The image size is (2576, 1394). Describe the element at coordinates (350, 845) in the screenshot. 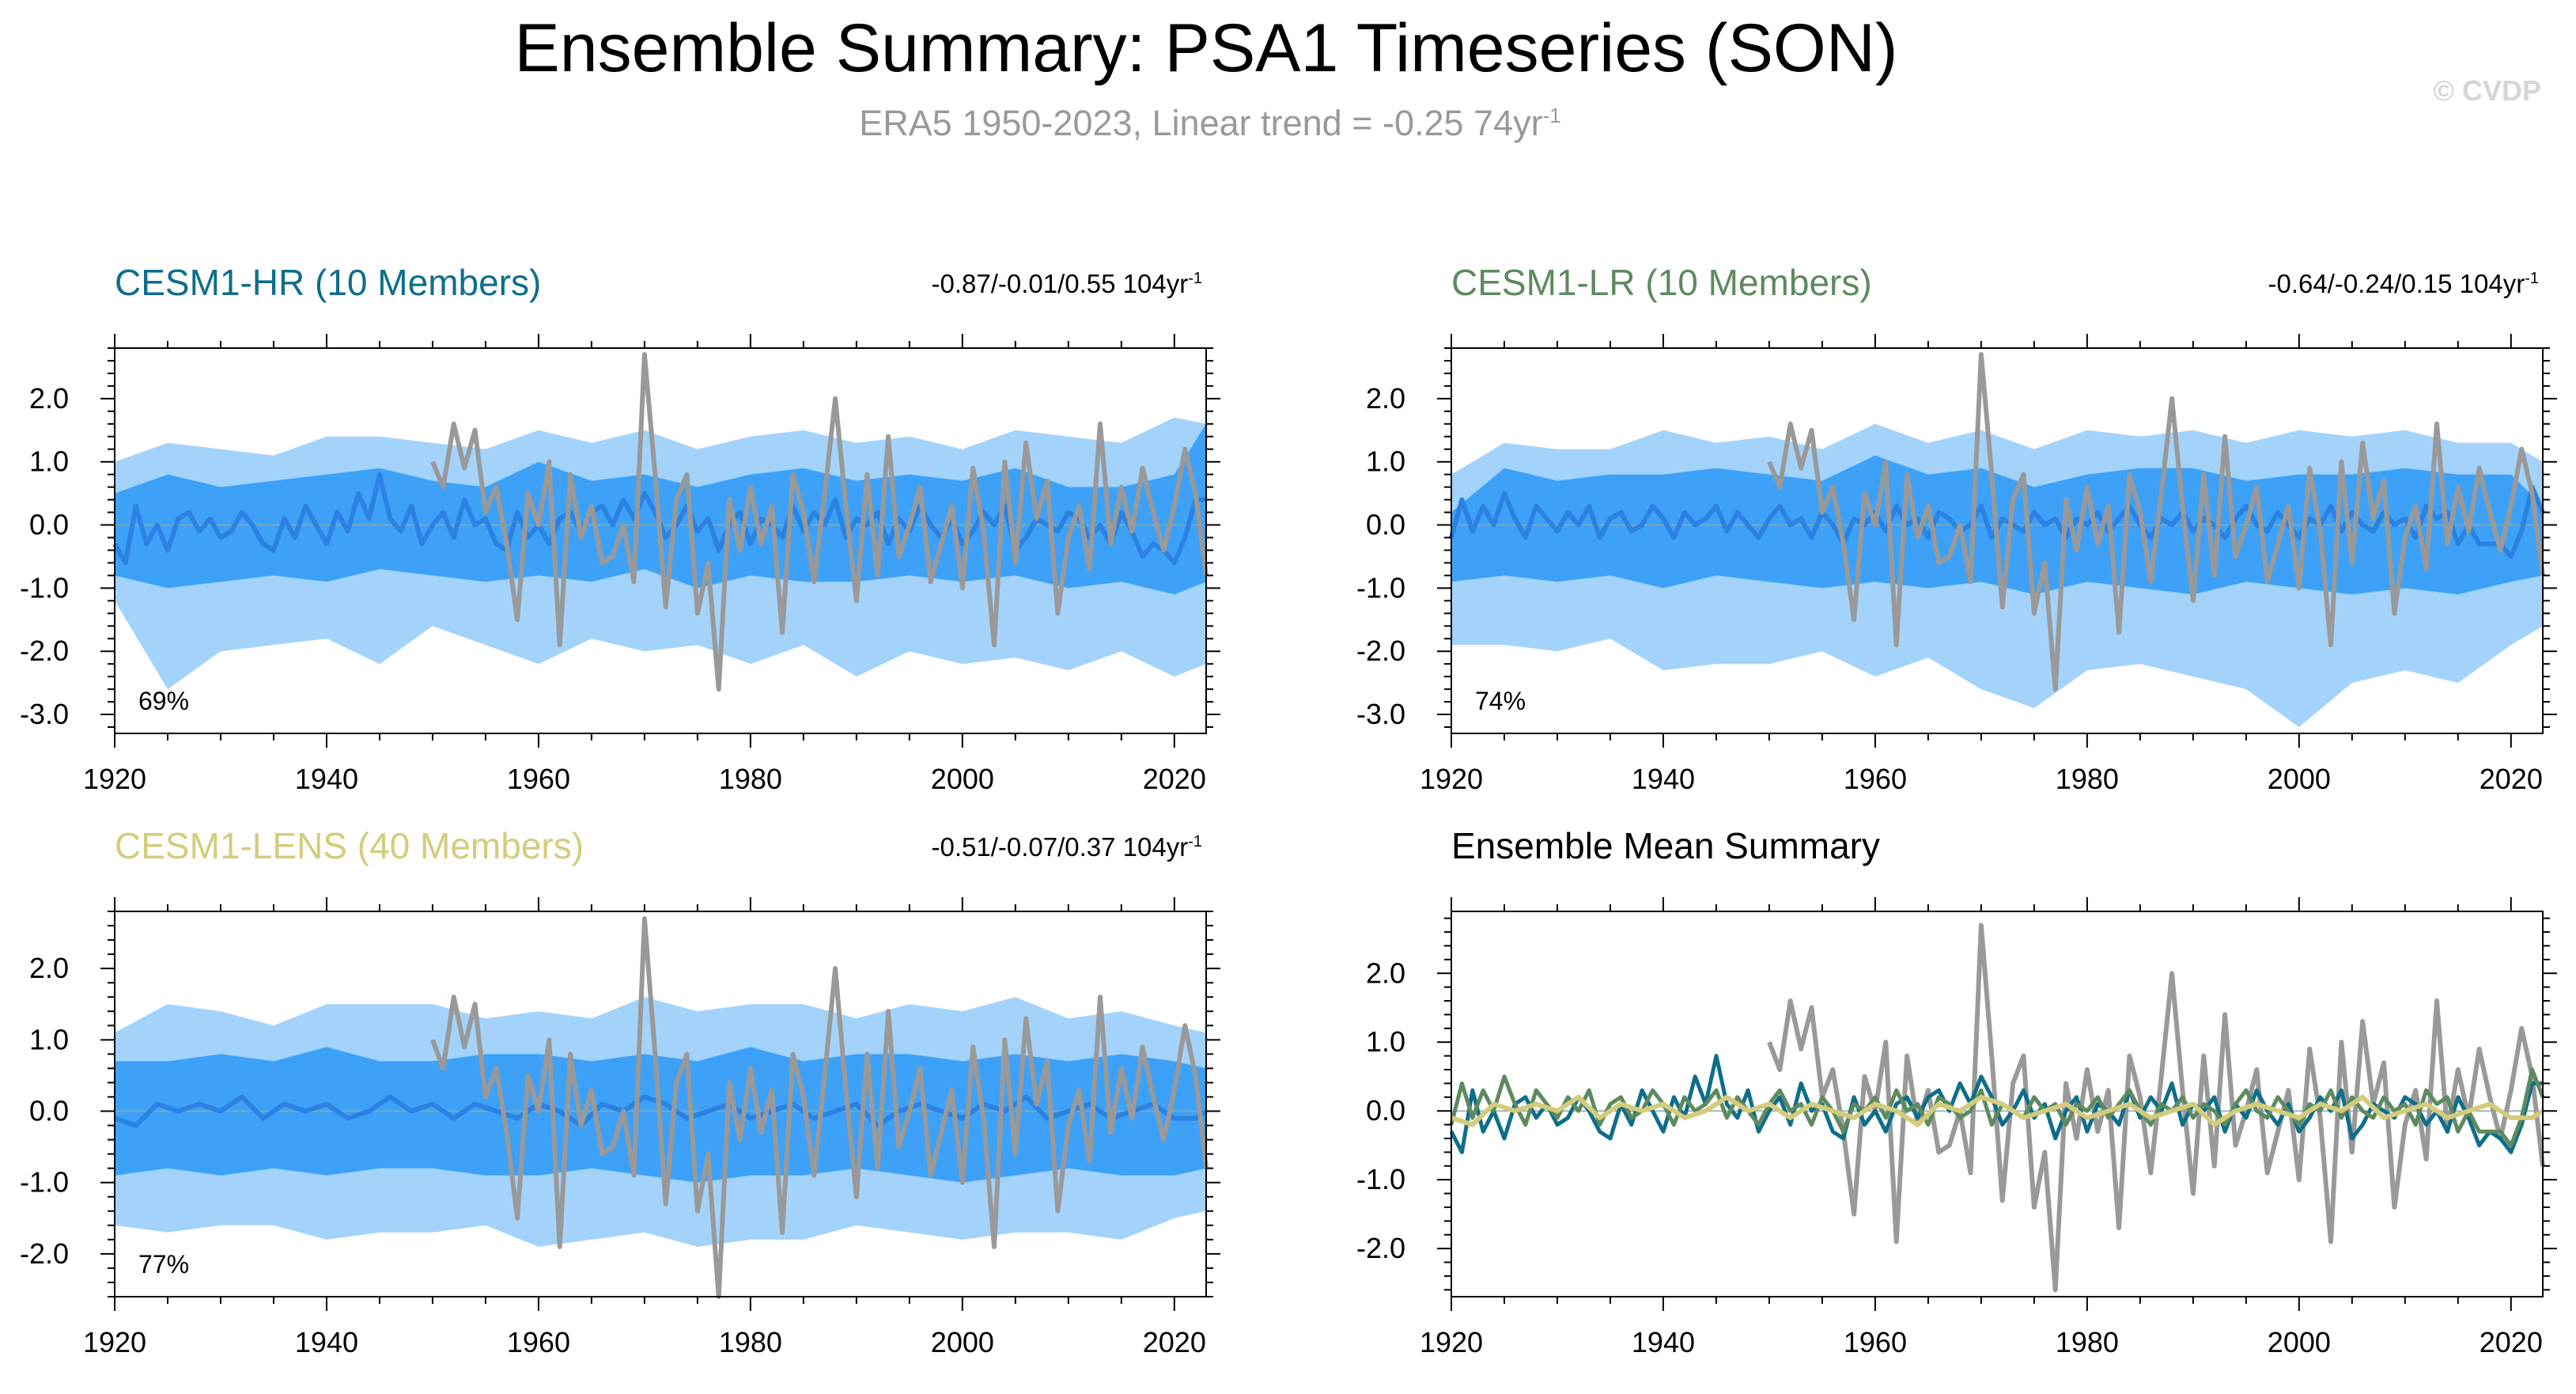

I see `panel-title: CESM1-LENS (40 Members)` at that location.